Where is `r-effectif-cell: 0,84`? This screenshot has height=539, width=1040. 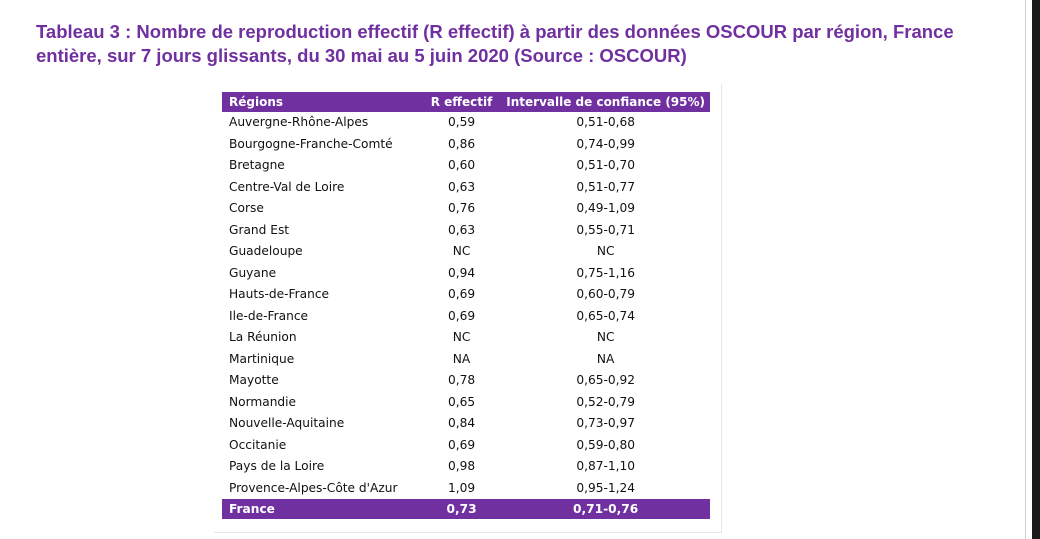
r-effectif-cell: 0,84 is located at coordinates (461, 423).